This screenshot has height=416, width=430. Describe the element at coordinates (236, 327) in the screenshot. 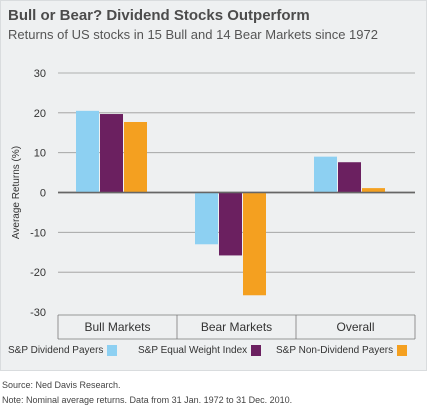

I see `category-label: Bear Markets` at that location.